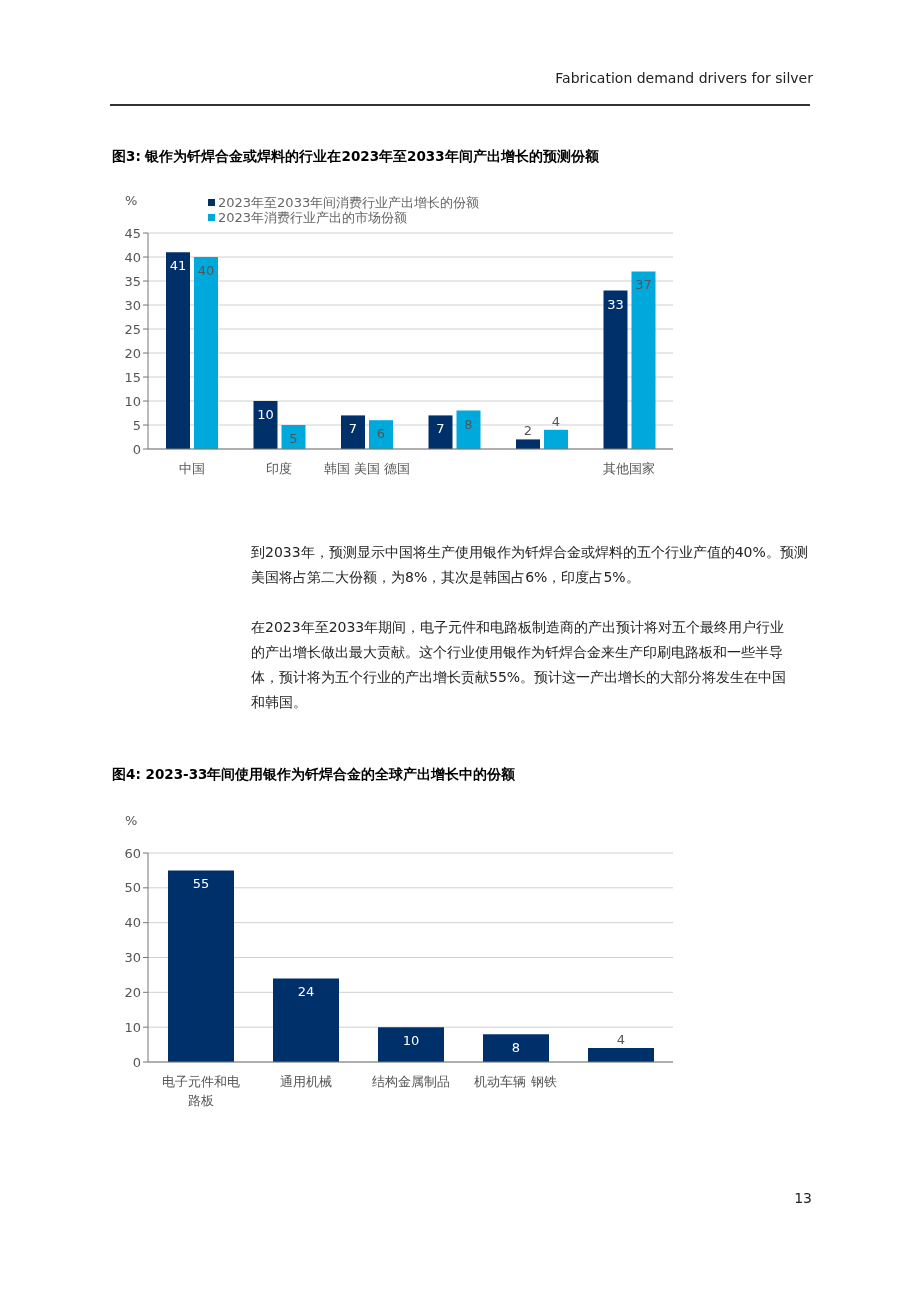  Describe the element at coordinates (201, 884) in the screenshot. I see `data-label: 55` at that location.